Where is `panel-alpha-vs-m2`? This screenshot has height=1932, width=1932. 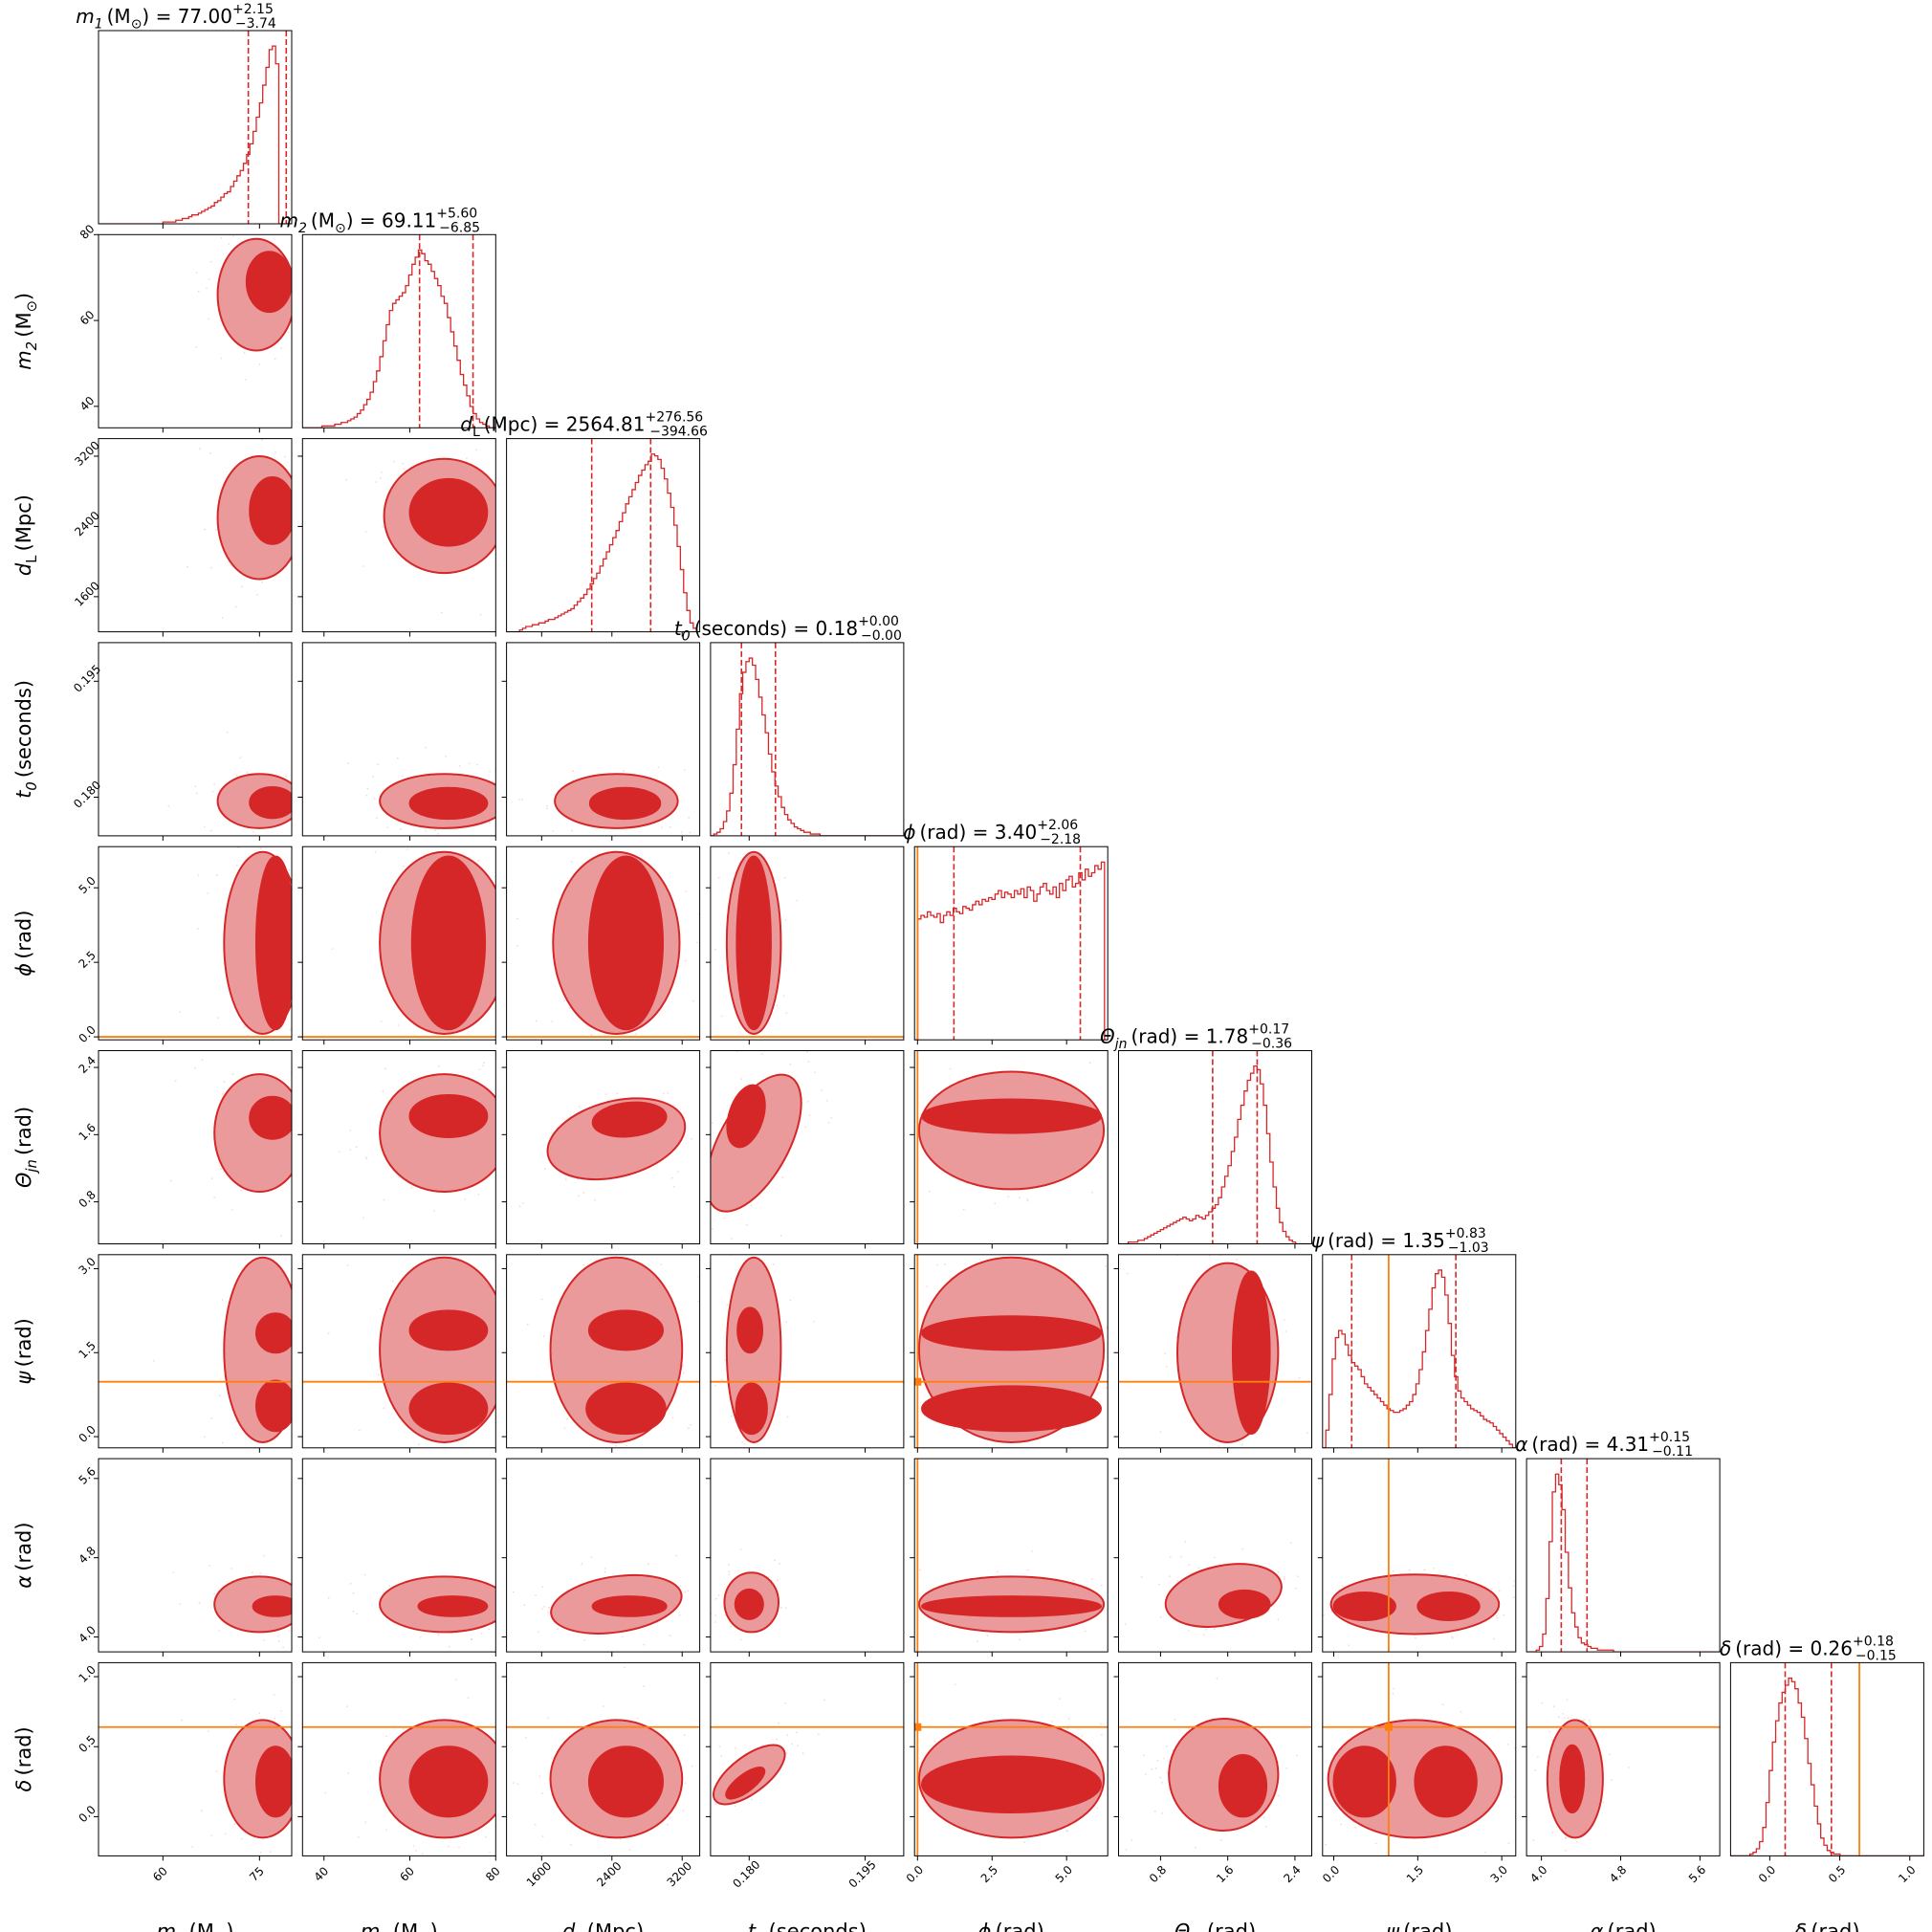
panel-alpha-vs-m2 is located at coordinates (419, 1558).